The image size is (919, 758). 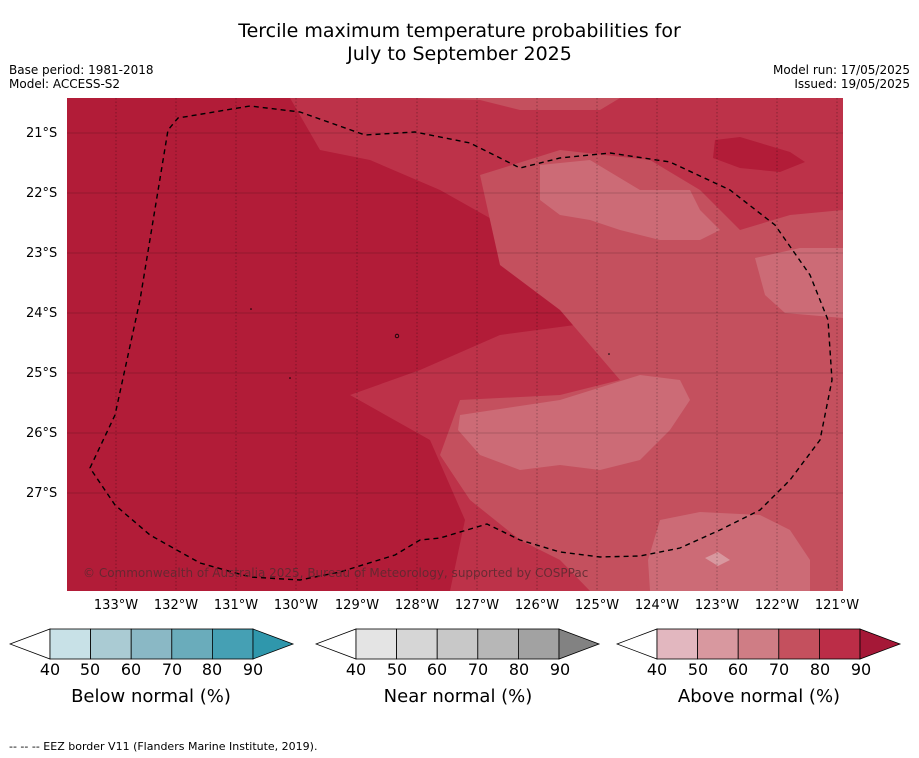 What do you see at coordinates (296, 605) in the screenshot?
I see `lon-label: 130°W` at bounding box center [296, 605].